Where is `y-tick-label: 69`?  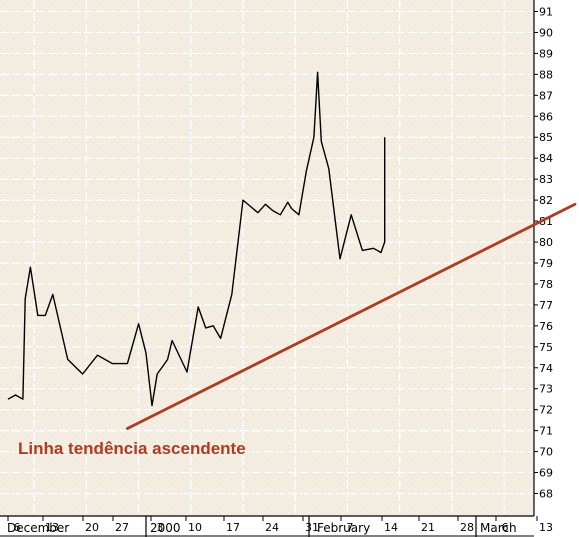
y-tick-label: 69 is located at coordinates (546, 473).